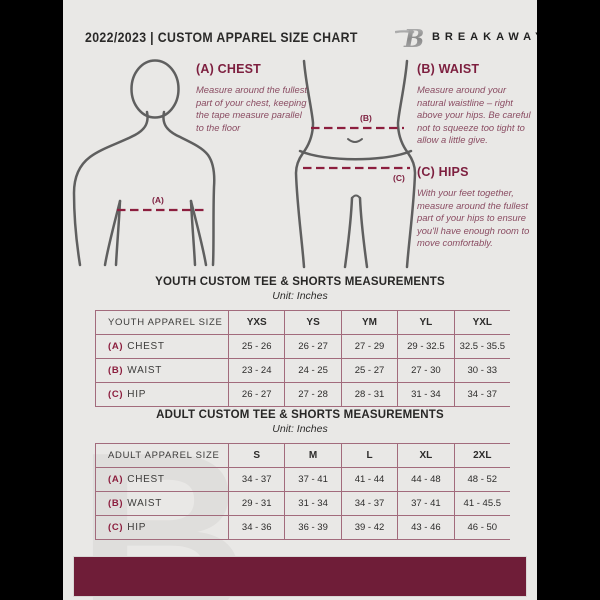 This screenshot has width=600, height=600. Describe the element at coordinates (312, 370) in the screenshot. I see `measurement-value: 24 - 25` at that location.